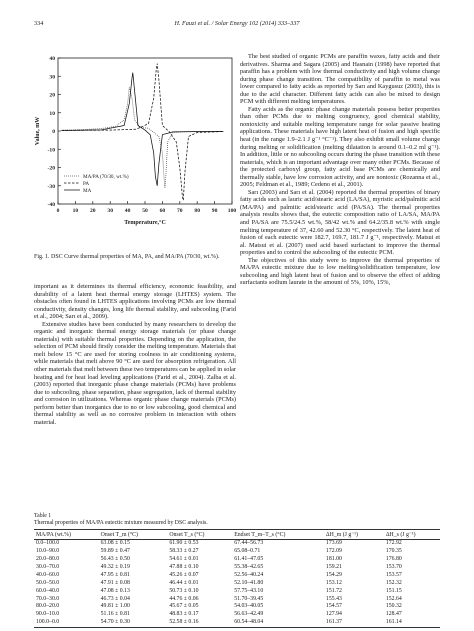  Describe the element at coordinates (52, 150) in the screenshot. I see `y-tick-label: -10` at that location.